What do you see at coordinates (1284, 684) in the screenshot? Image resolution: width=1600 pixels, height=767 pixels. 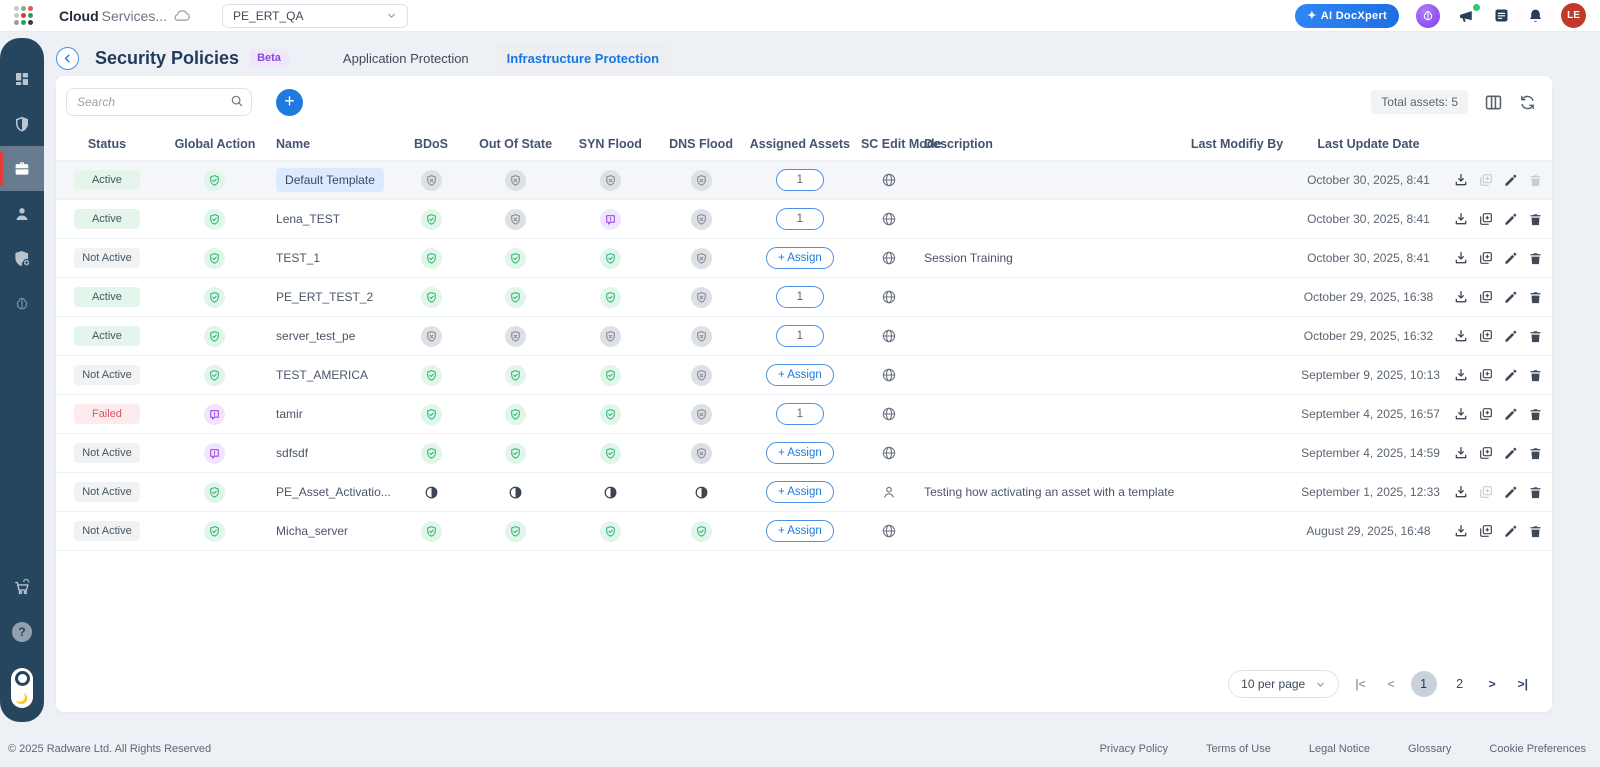 I see `page-size-select: 10 per page` at bounding box center [1284, 684].